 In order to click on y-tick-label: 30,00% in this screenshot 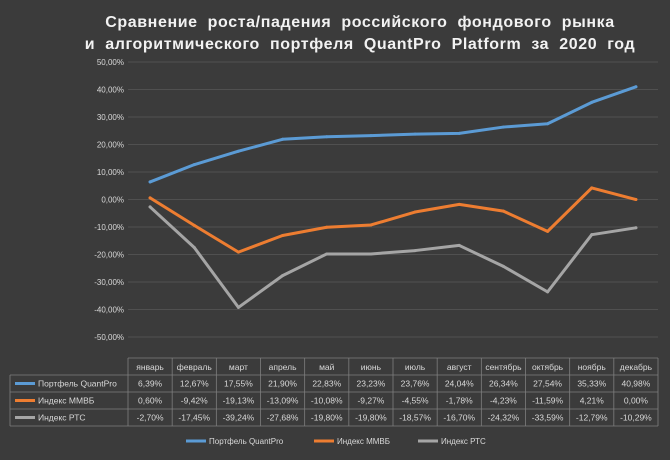, I will do `click(110, 117)`.